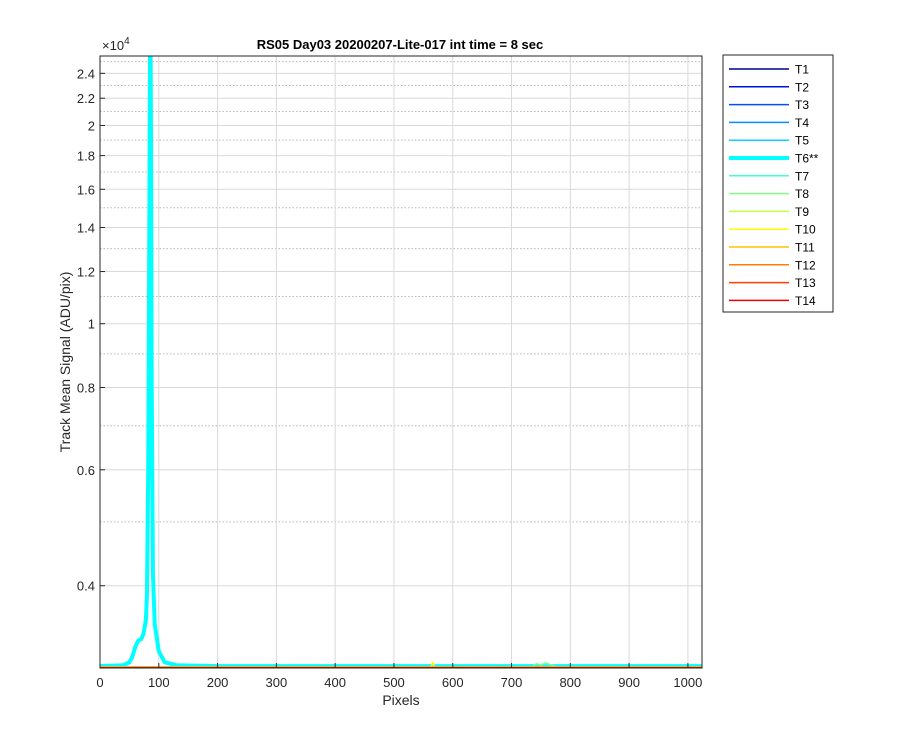 The image size is (900, 750). I want to click on y-tick-label: 1.8, so click(86, 156).